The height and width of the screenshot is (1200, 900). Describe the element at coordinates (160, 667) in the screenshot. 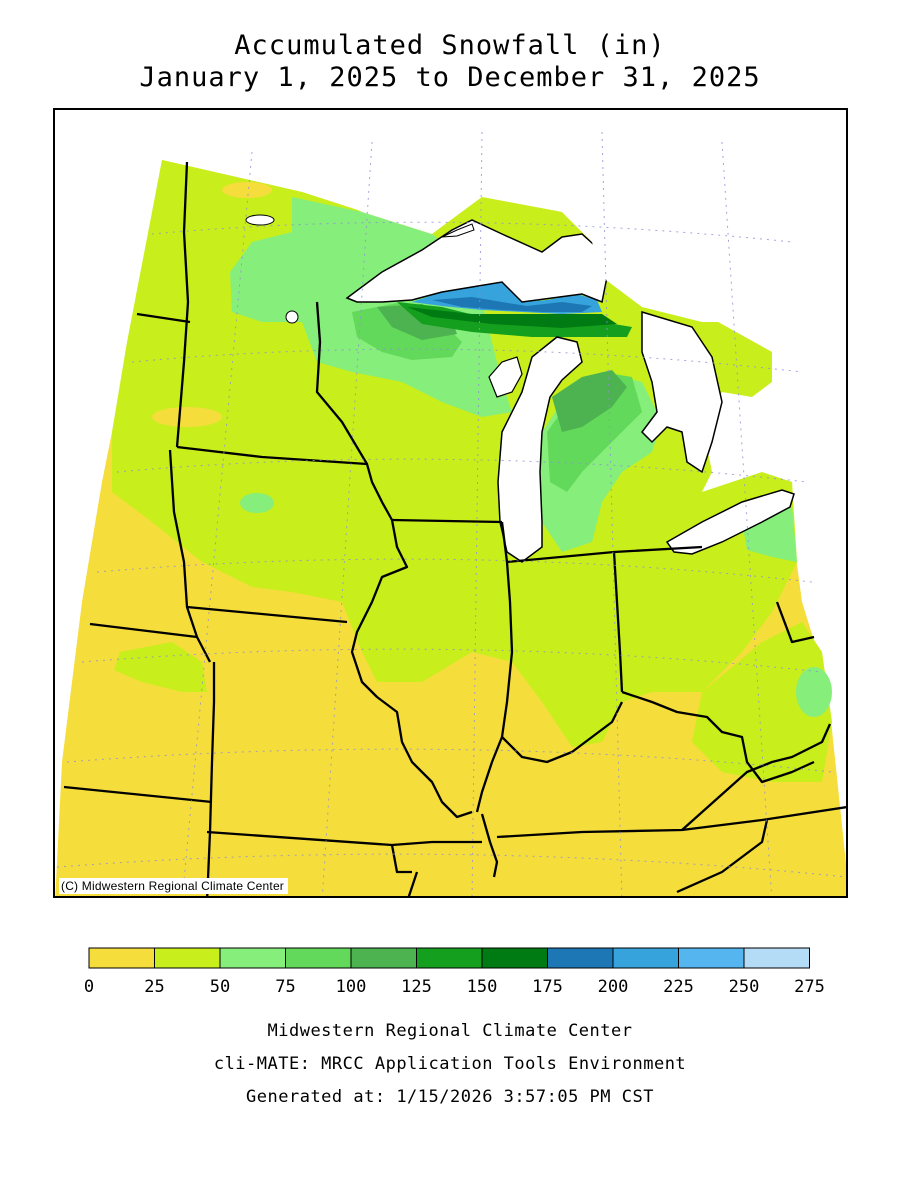

I see `contour-25-50-missouri` at that location.